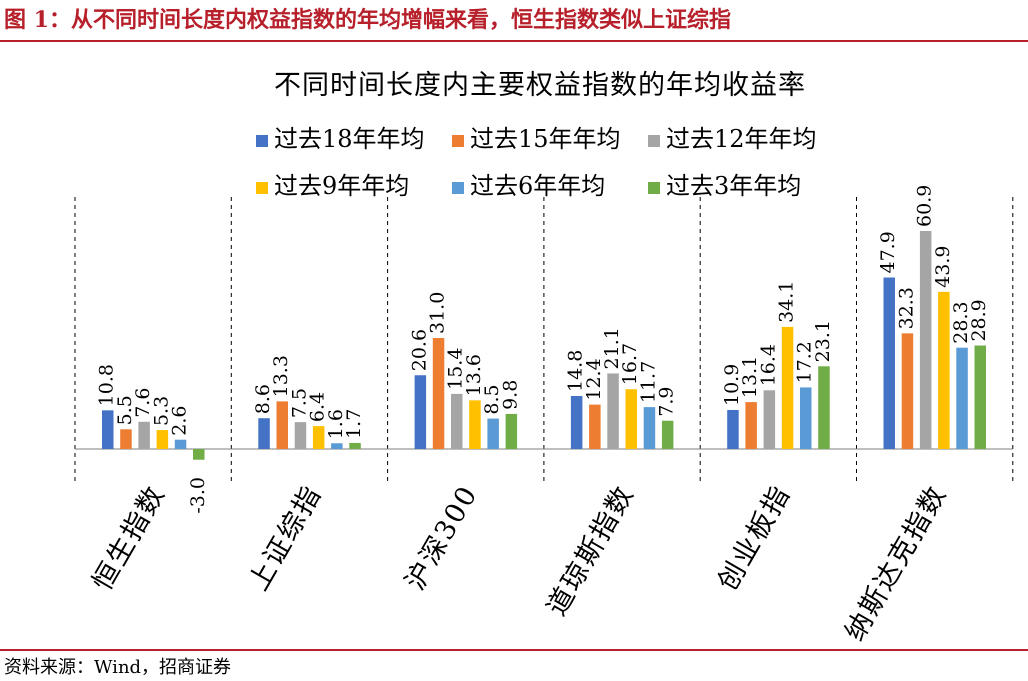 This screenshot has width=1028, height=681. Describe the element at coordinates (129, 538) in the screenshot. I see `category-label: 恒生指数` at that location.